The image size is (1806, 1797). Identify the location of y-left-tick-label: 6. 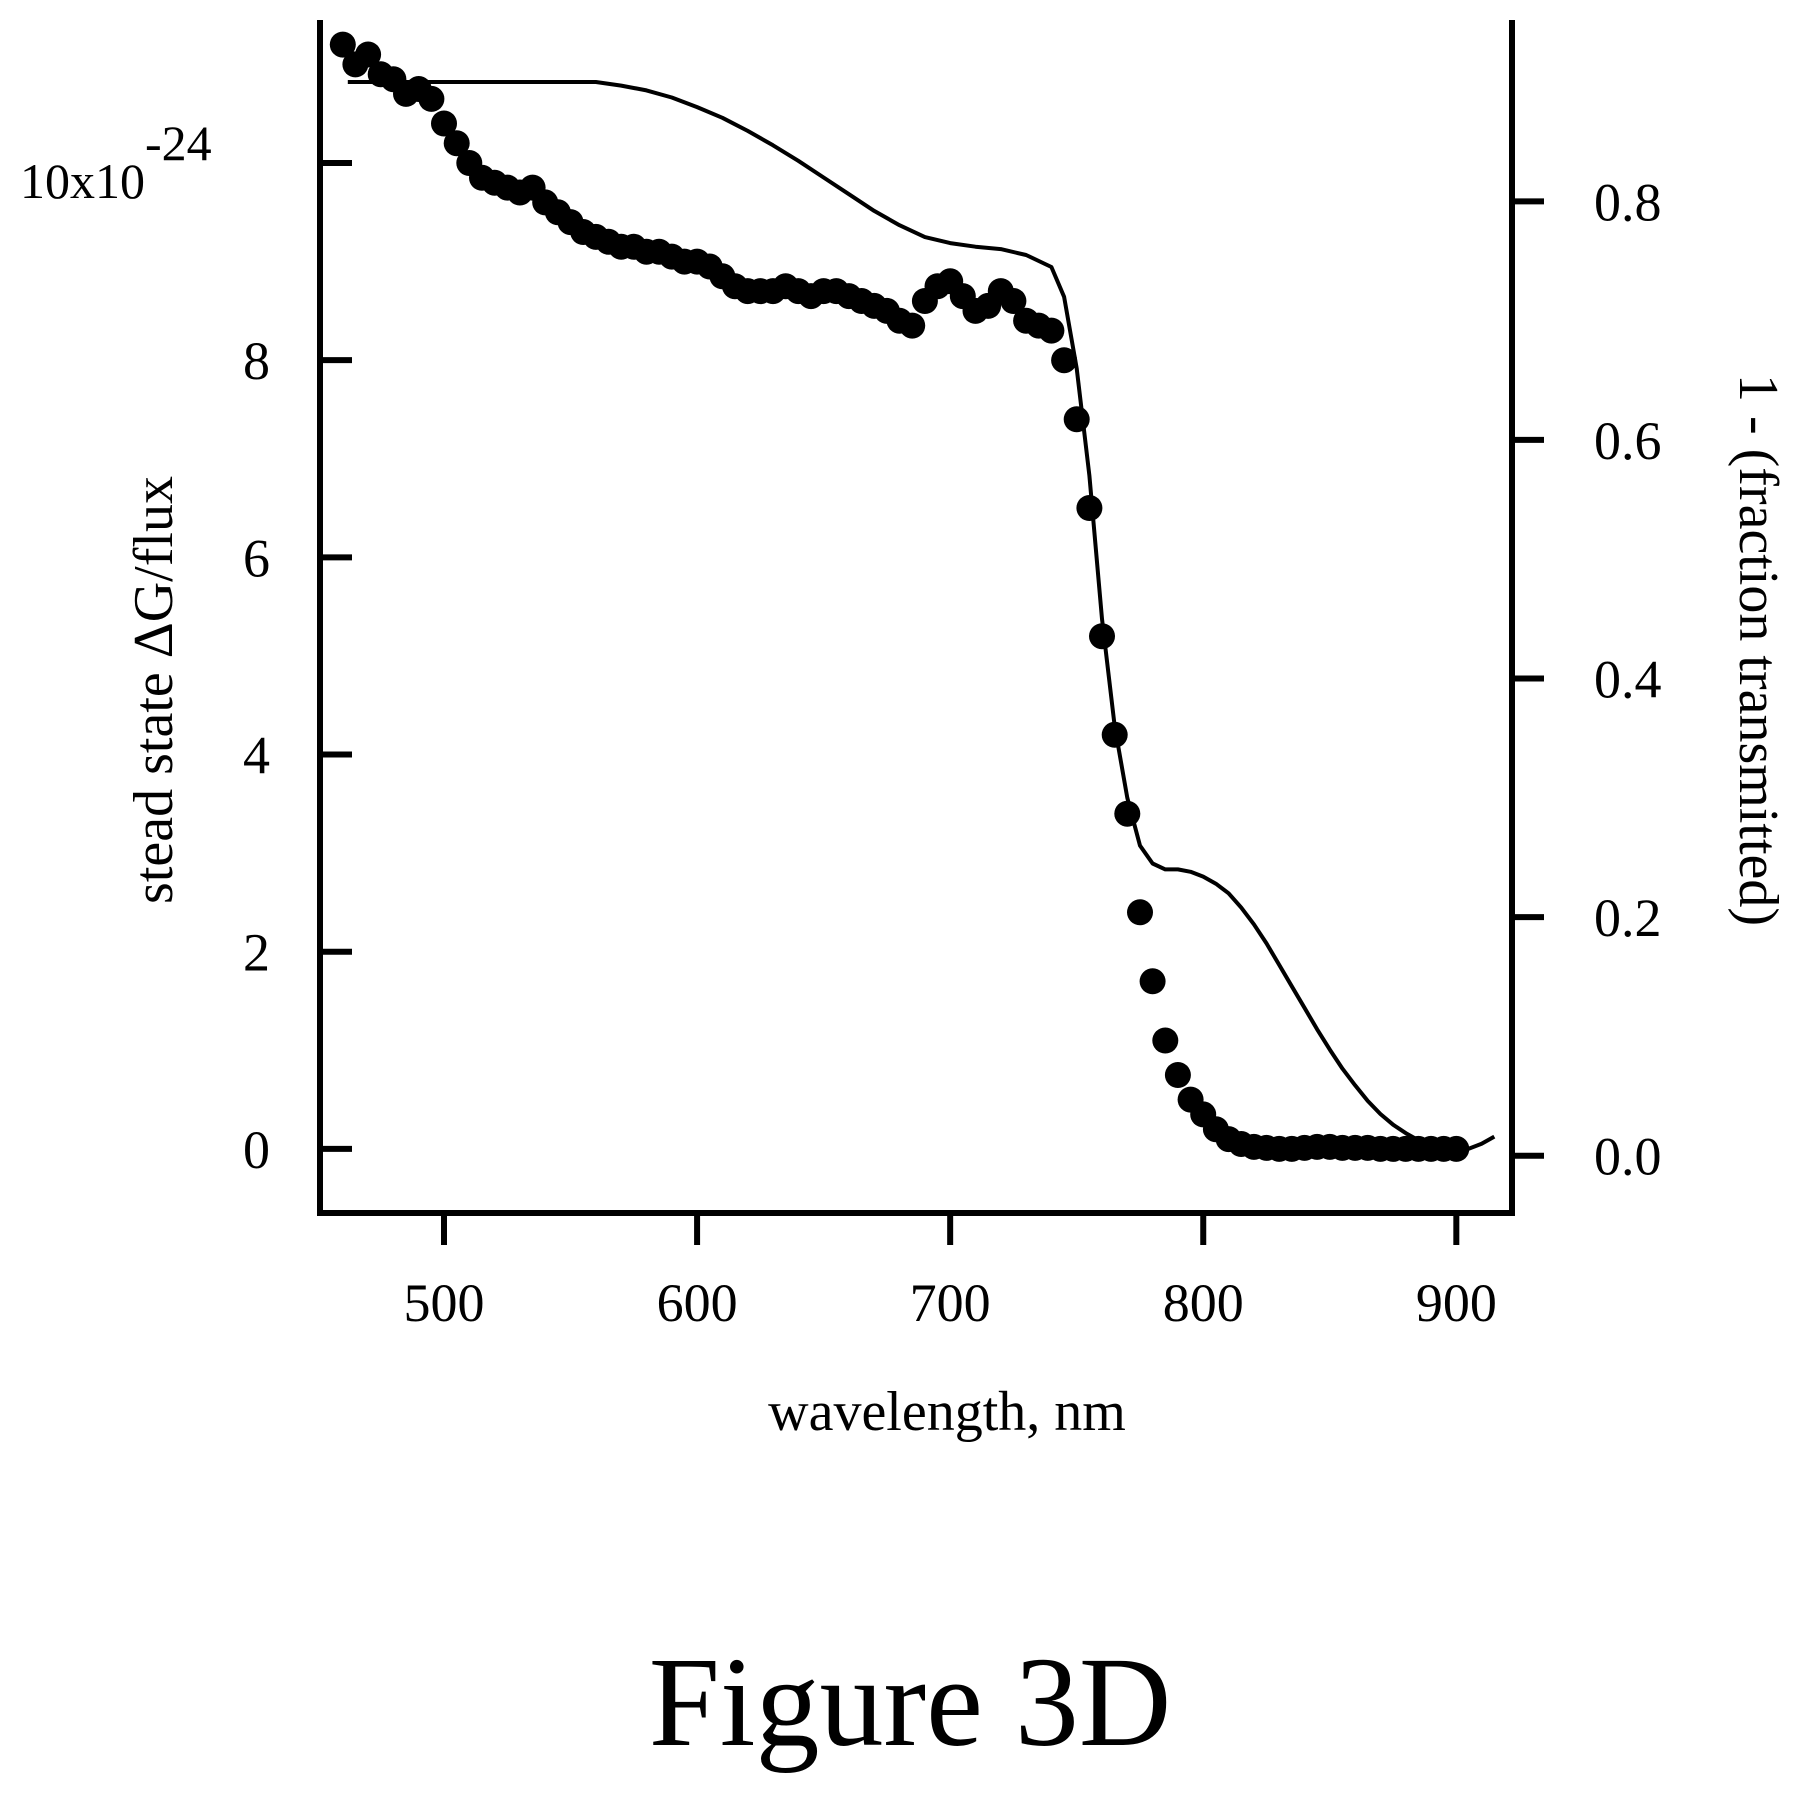
(256, 558).